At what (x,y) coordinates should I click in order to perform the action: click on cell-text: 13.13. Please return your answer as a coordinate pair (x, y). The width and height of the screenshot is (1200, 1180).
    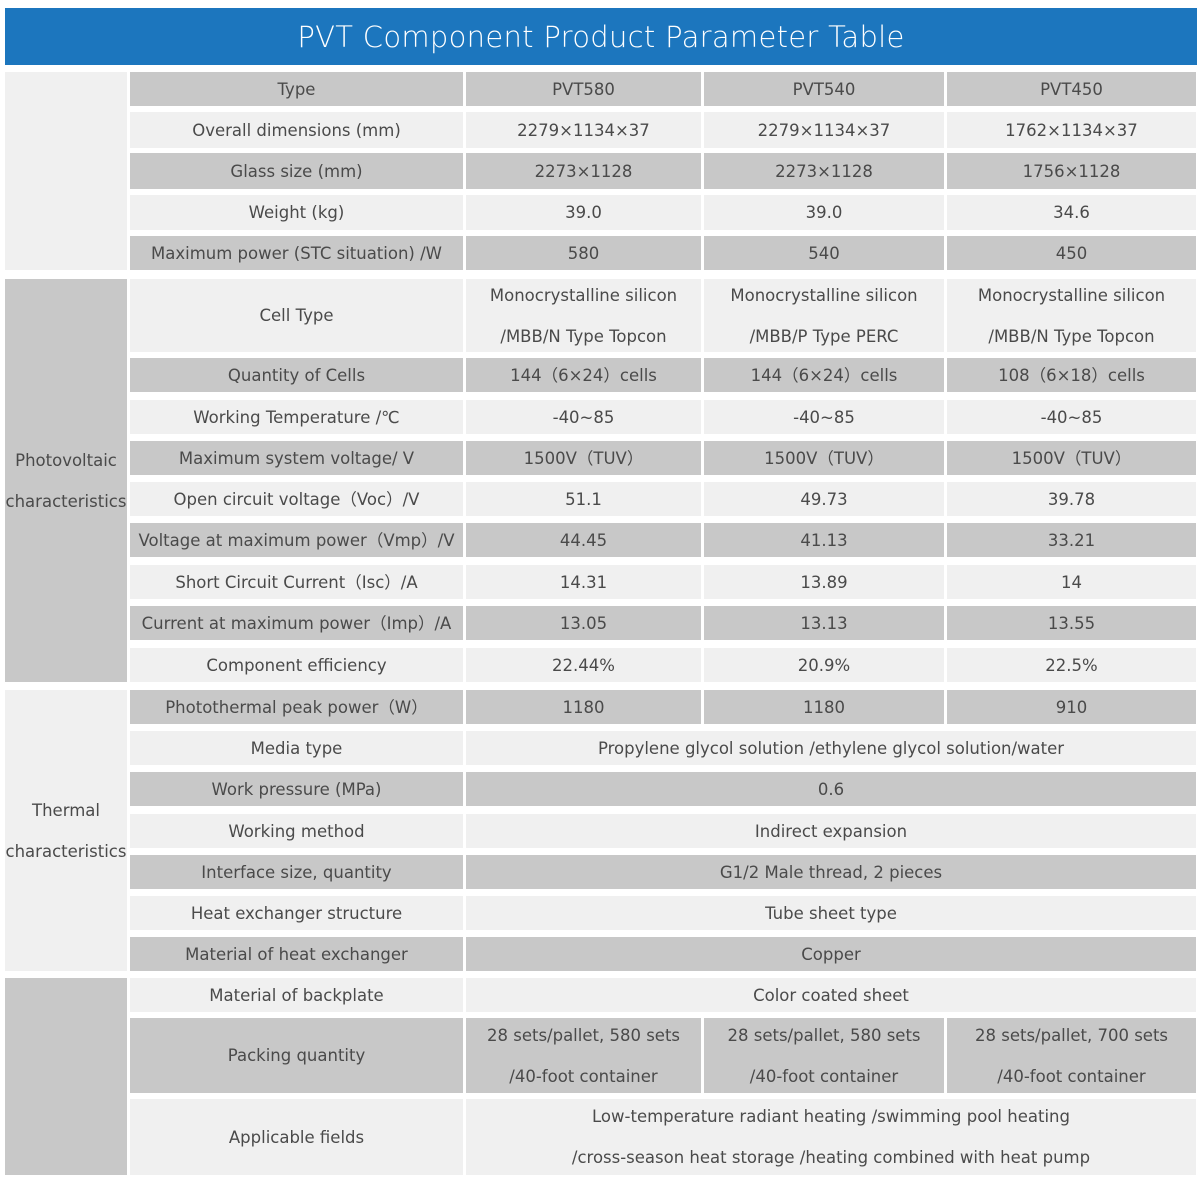
    Looking at the image, I should click on (824, 623).